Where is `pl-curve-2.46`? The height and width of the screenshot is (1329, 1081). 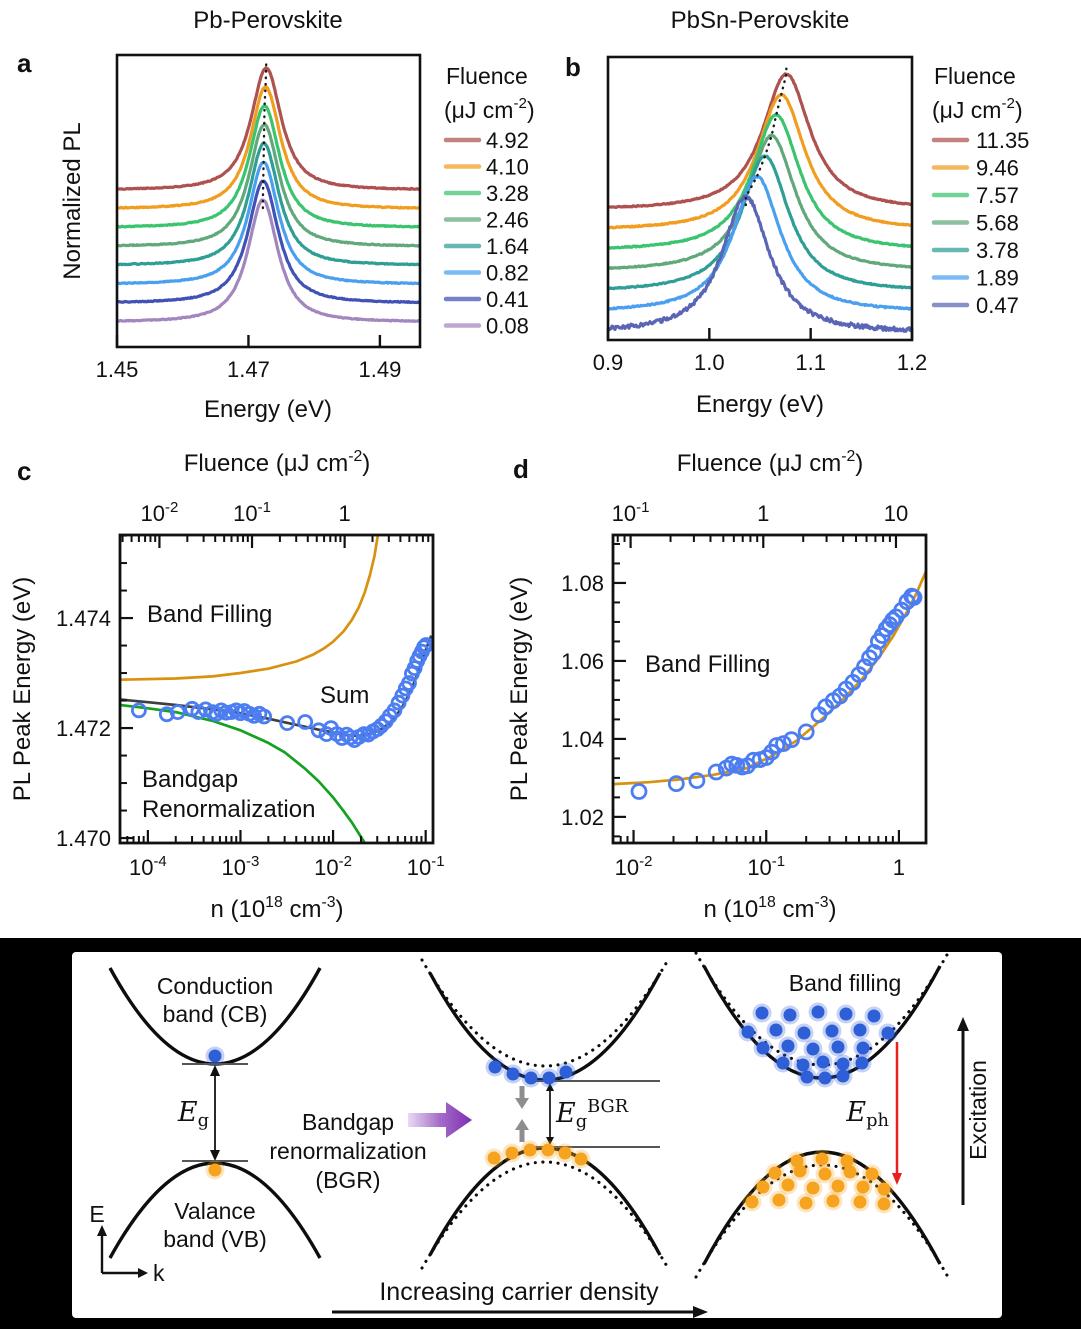
pl-curve-2.46 is located at coordinates (268, 185).